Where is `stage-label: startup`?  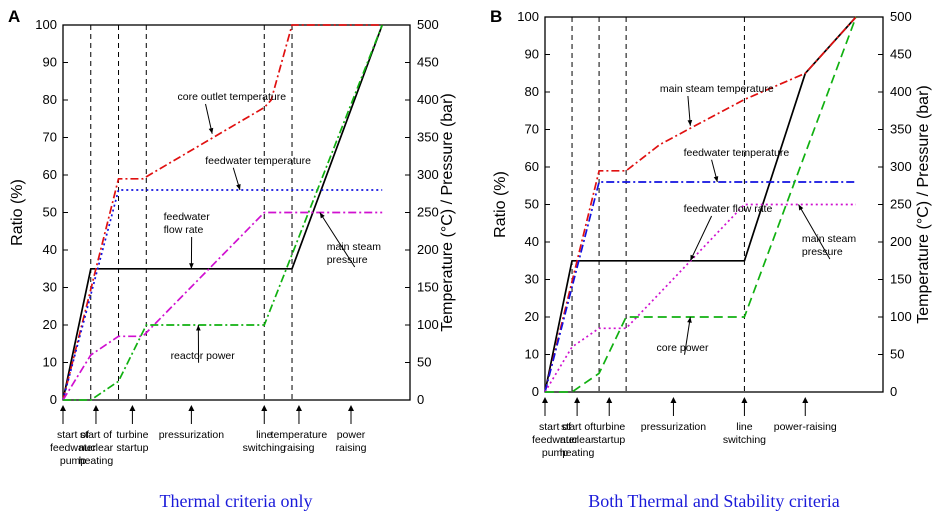
stage-label: startup is located at coordinates (609, 440).